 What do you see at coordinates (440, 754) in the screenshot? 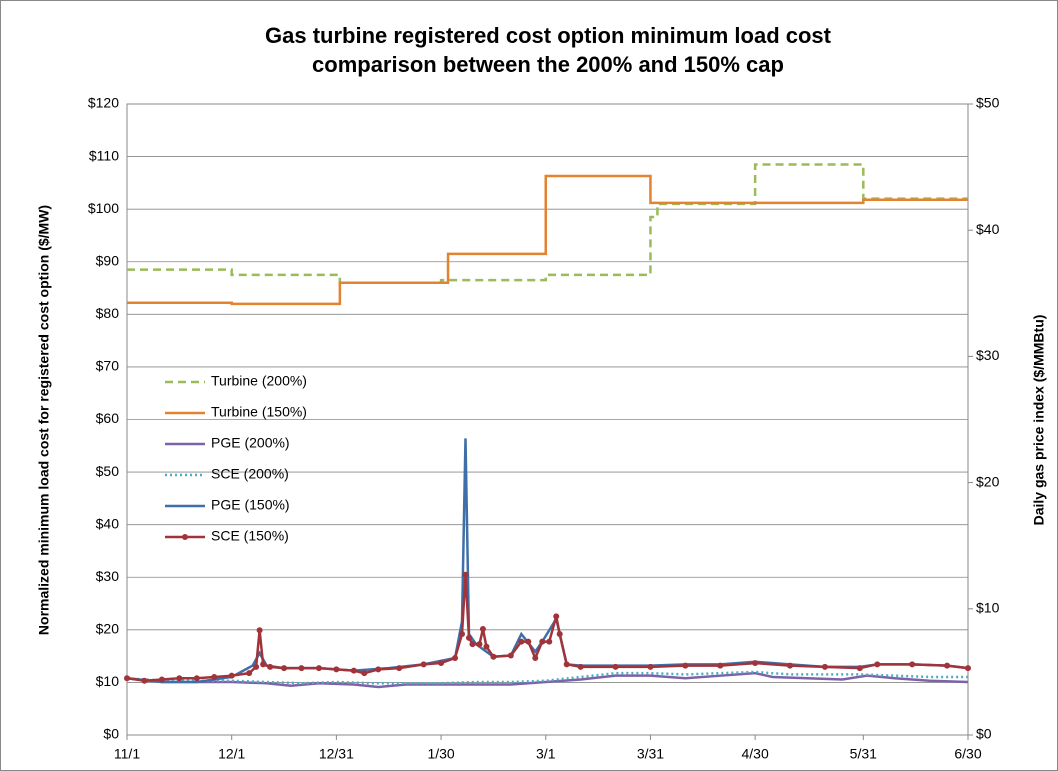
I see `x-tick-label: 1/30` at bounding box center [440, 754].